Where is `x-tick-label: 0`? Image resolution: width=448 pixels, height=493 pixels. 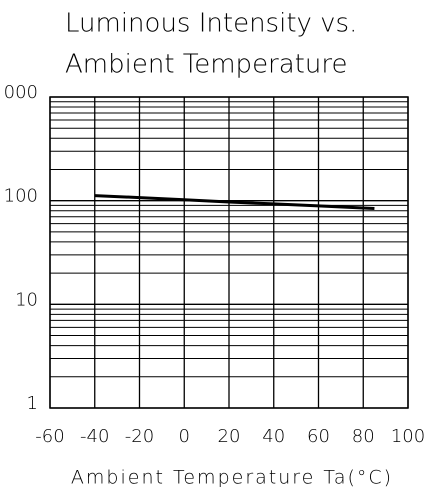
x-tick-label: 0 is located at coordinates (184, 436).